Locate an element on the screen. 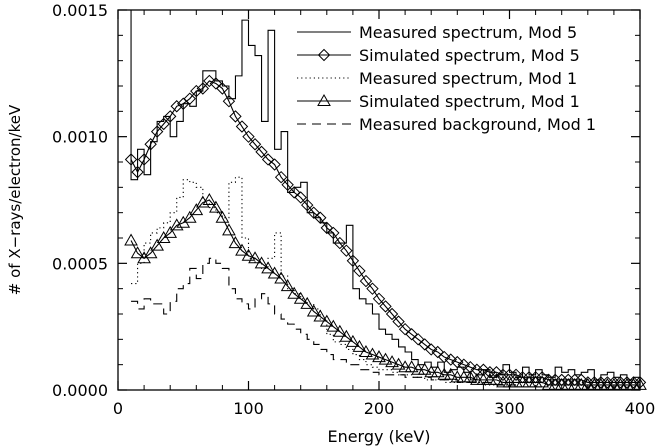 The height and width of the screenshot is (448, 660). y-tick-label: 0.0005 is located at coordinates (80, 263).